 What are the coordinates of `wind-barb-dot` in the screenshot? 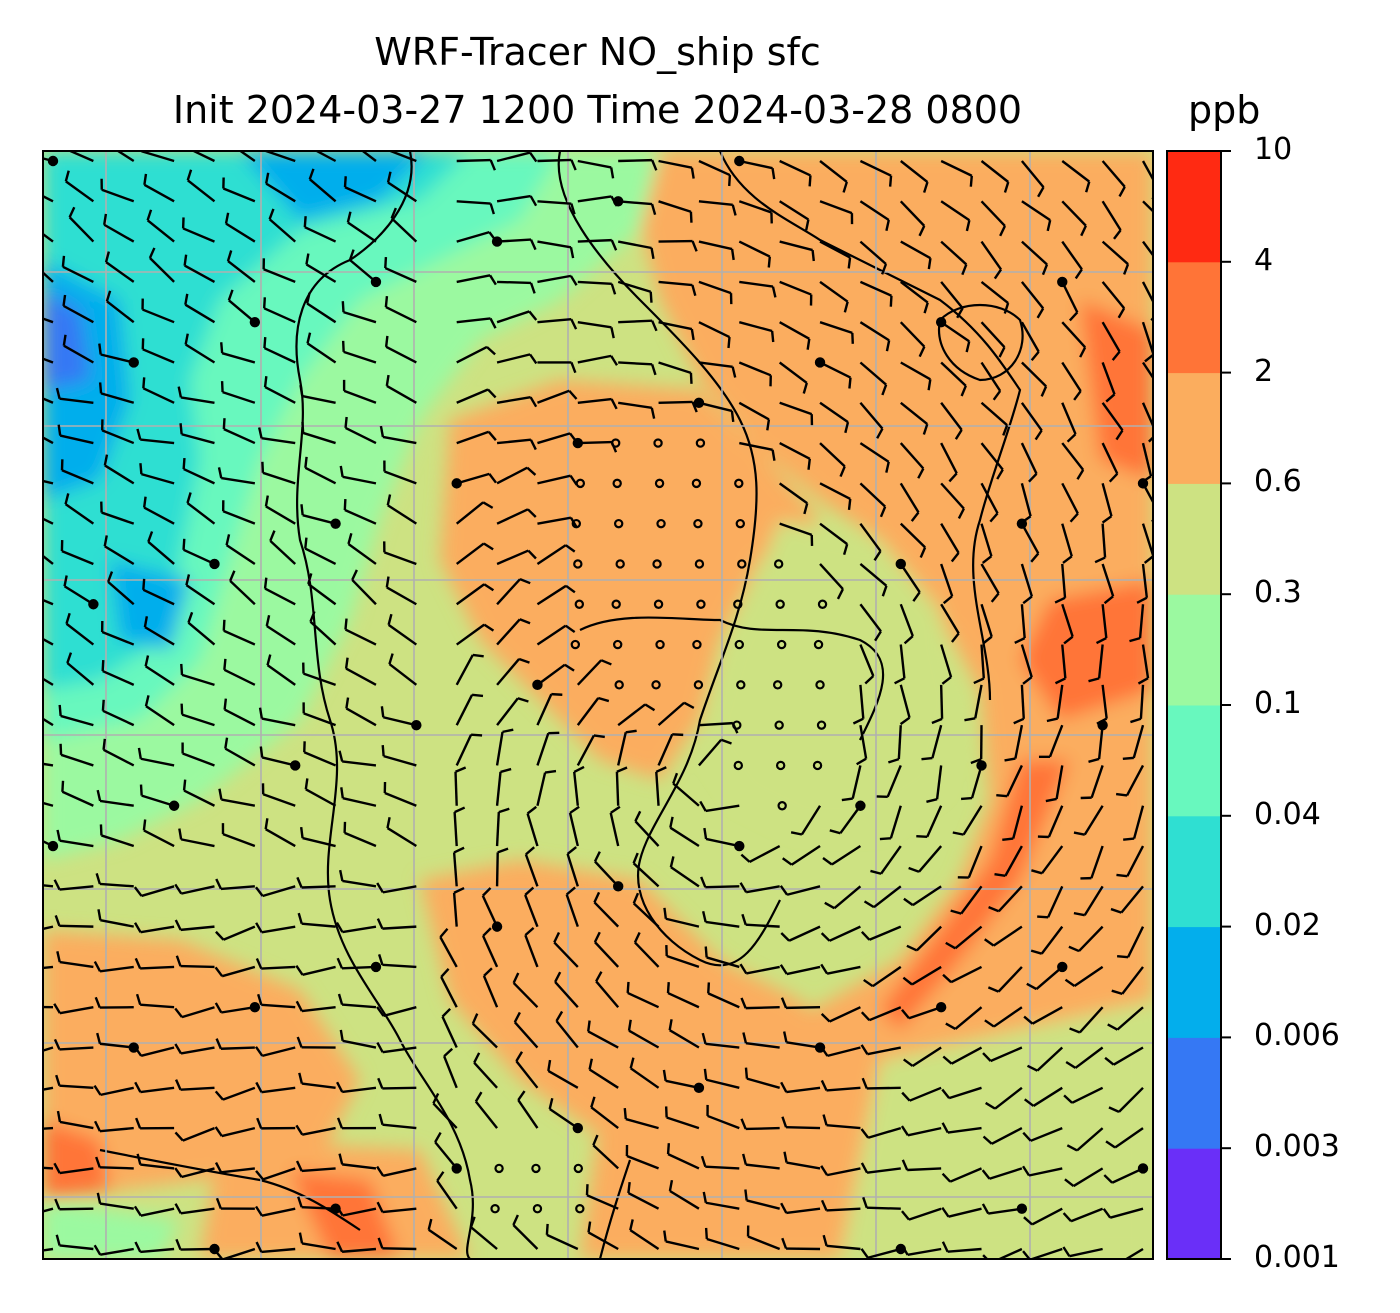 It's located at (578, 1128).